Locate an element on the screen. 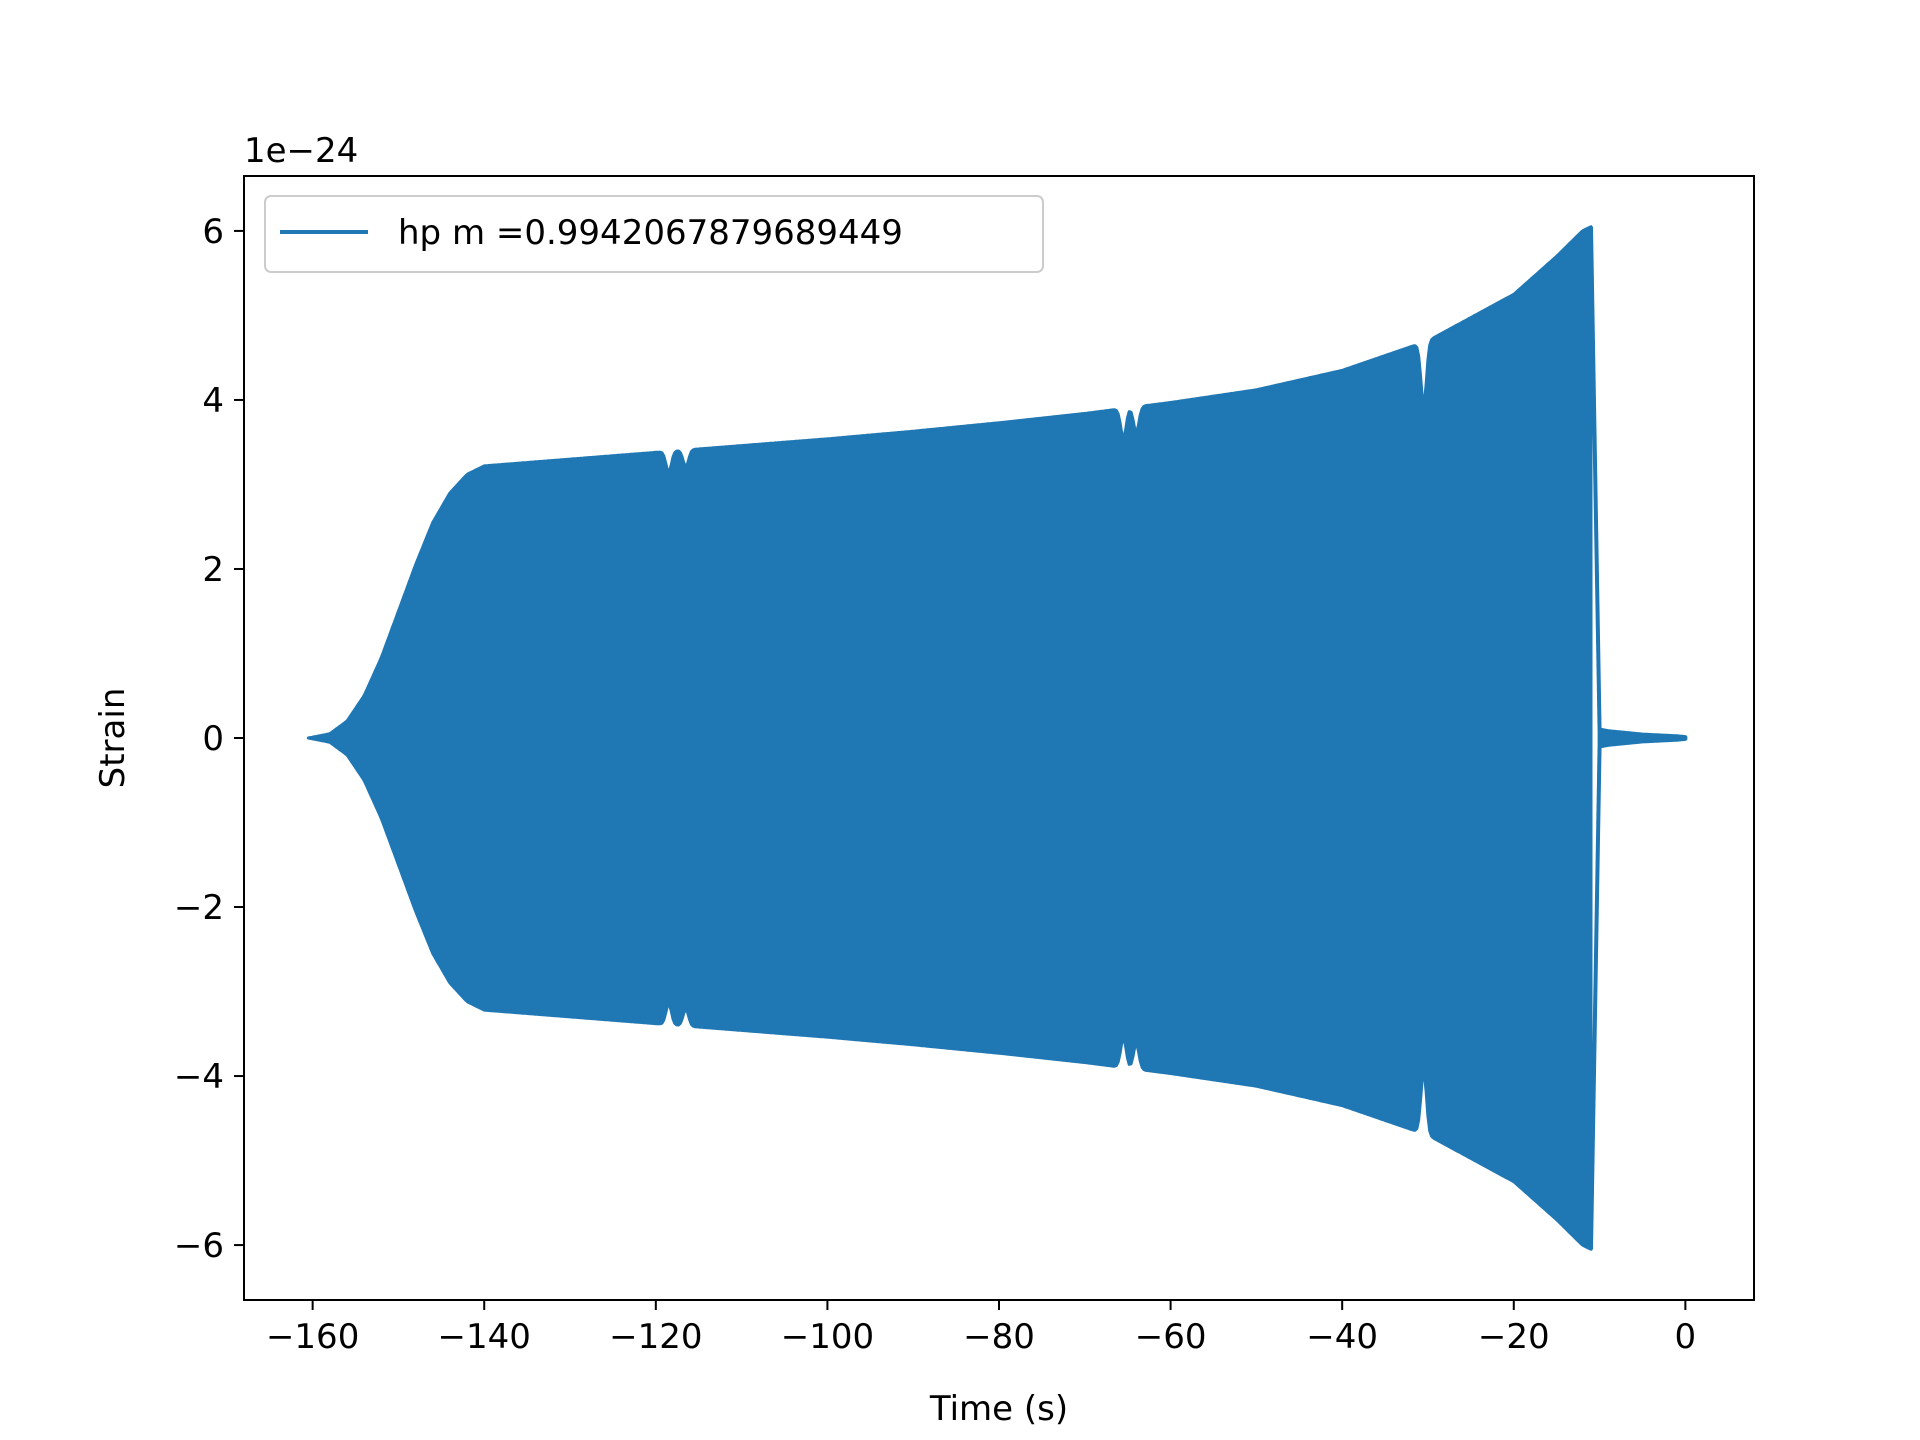  x-tick-label: −140 is located at coordinates (484, 1337).